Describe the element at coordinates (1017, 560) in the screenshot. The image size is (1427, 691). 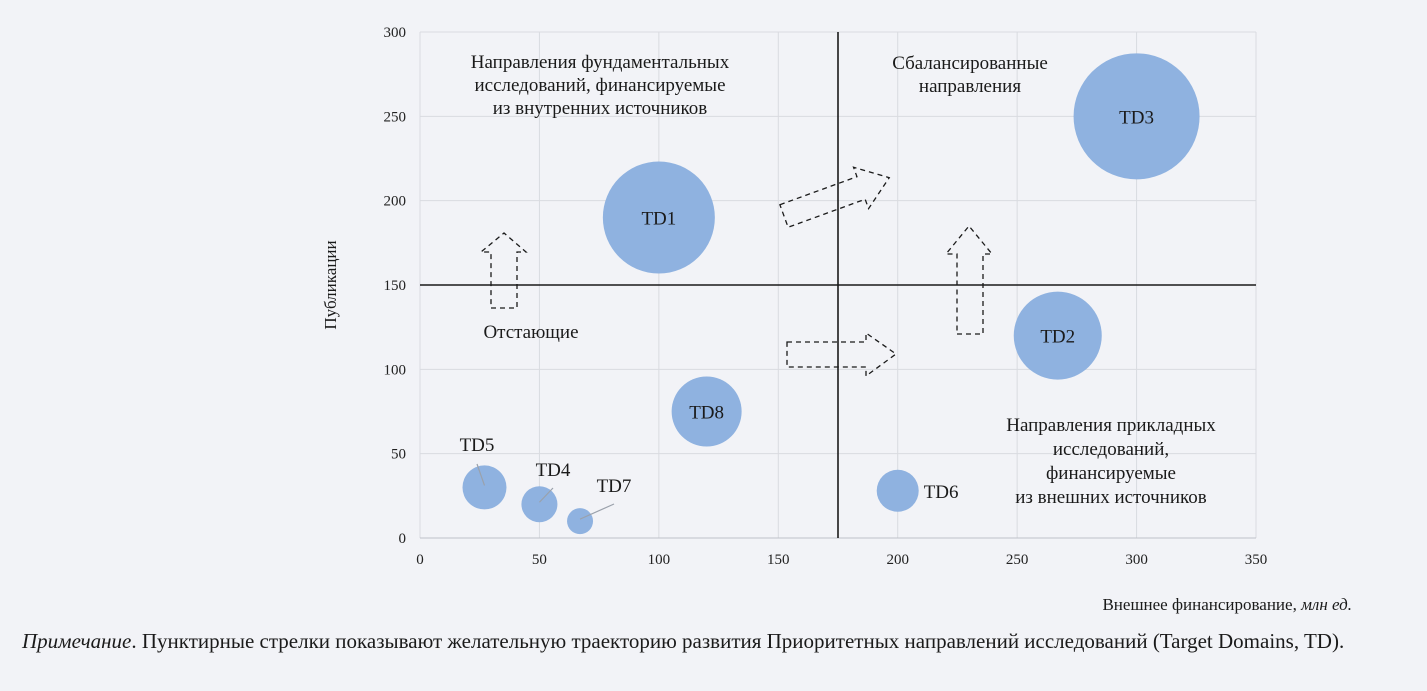
I see `x-tick-label: 250` at that location.